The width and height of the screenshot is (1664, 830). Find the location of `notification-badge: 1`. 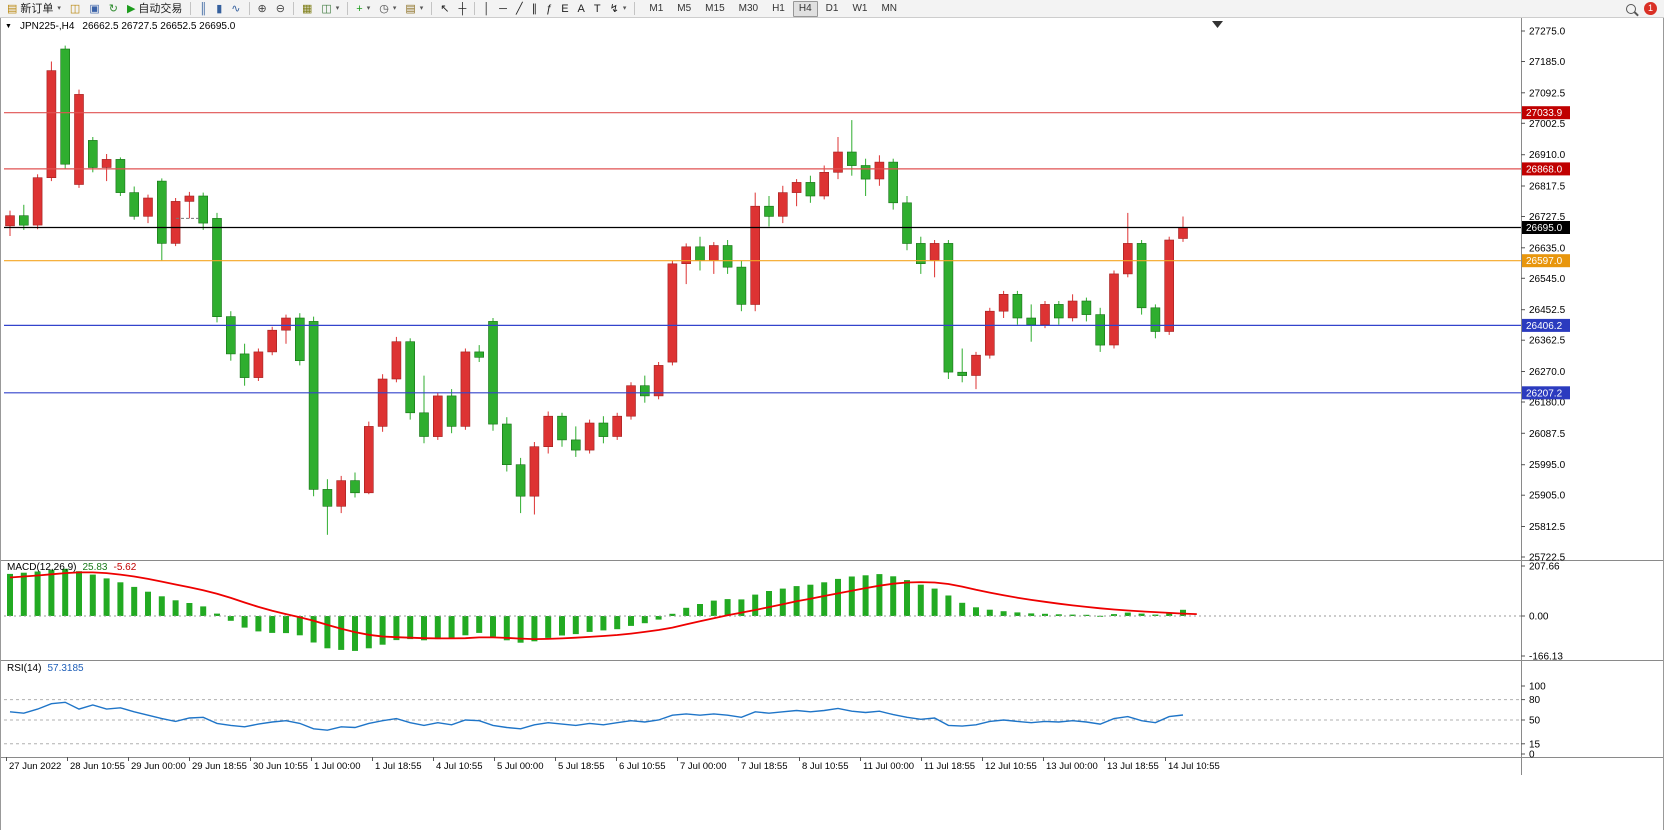

notification-badge: 1 is located at coordinates (1650, 8).